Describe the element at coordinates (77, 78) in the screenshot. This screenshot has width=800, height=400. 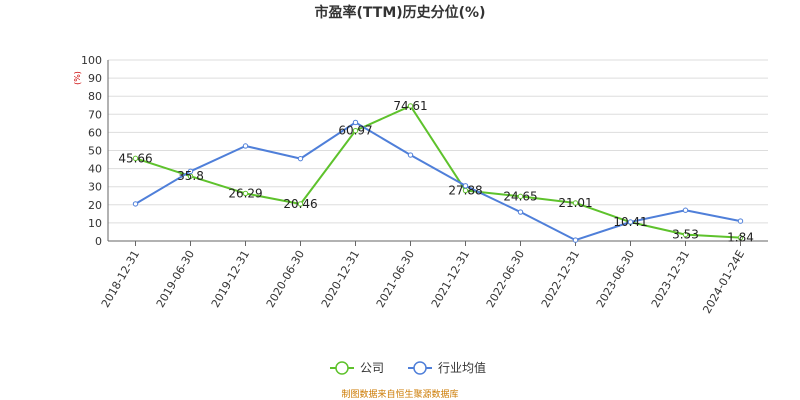
I see `y-unit-label: (%)` at that location.